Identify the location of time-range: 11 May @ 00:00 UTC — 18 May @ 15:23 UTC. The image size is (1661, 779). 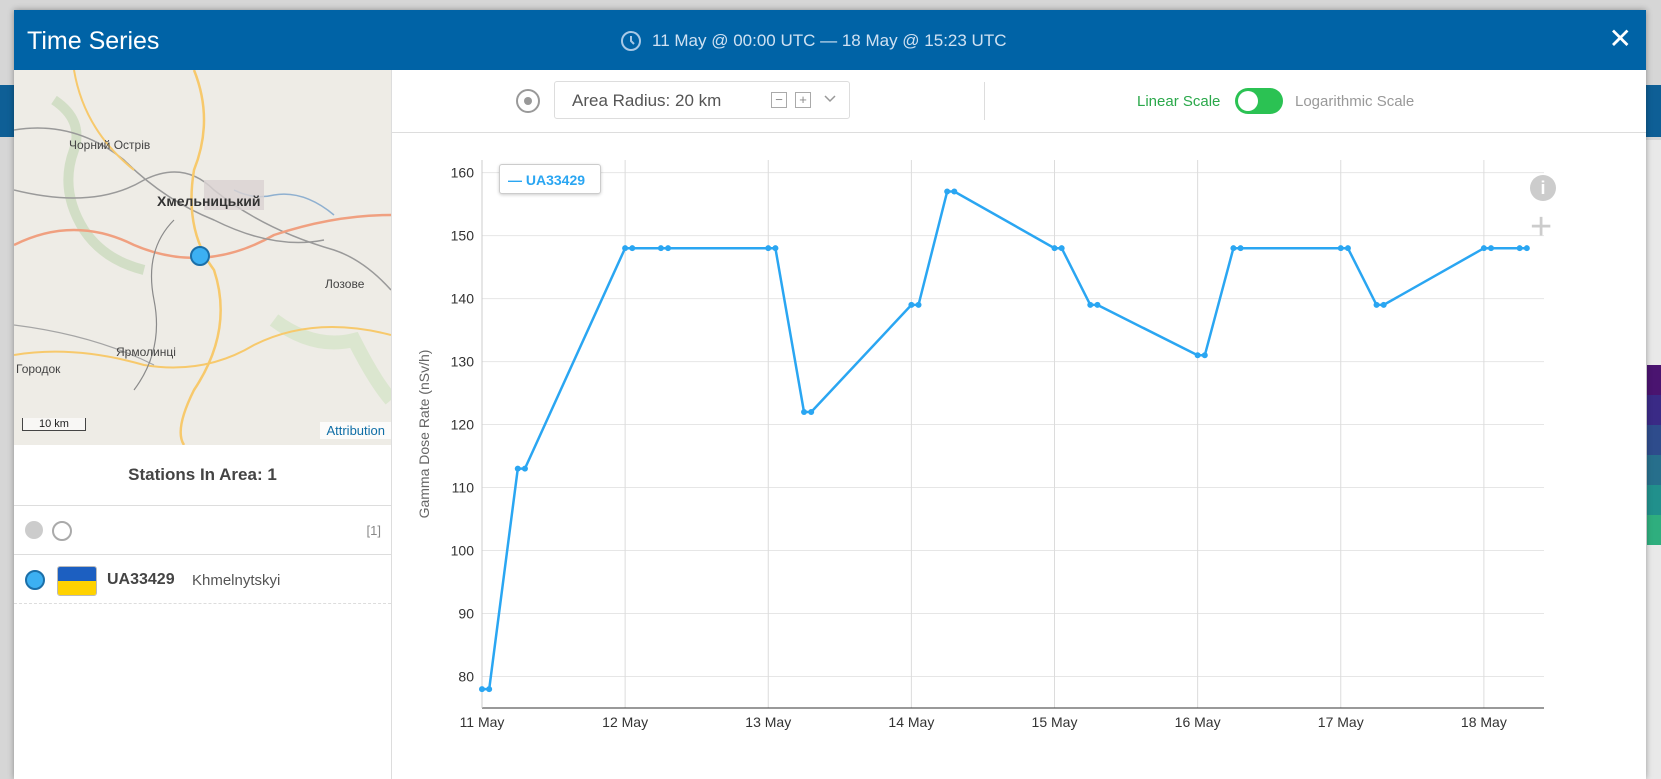
(813, 41).